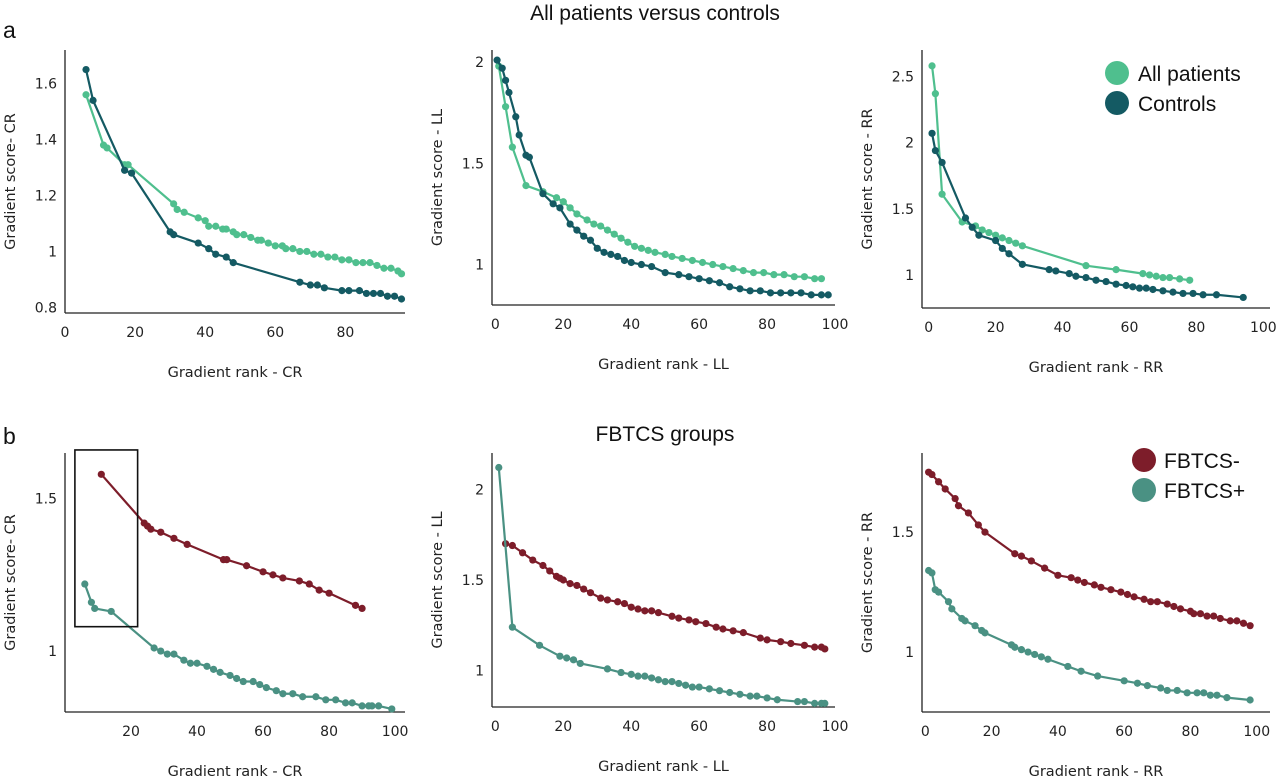 This screenshot has width=1280, height=782. Describe the element at coordinates (197, 732) in the screenshot. I see `x-tick-label: 40` at that location.